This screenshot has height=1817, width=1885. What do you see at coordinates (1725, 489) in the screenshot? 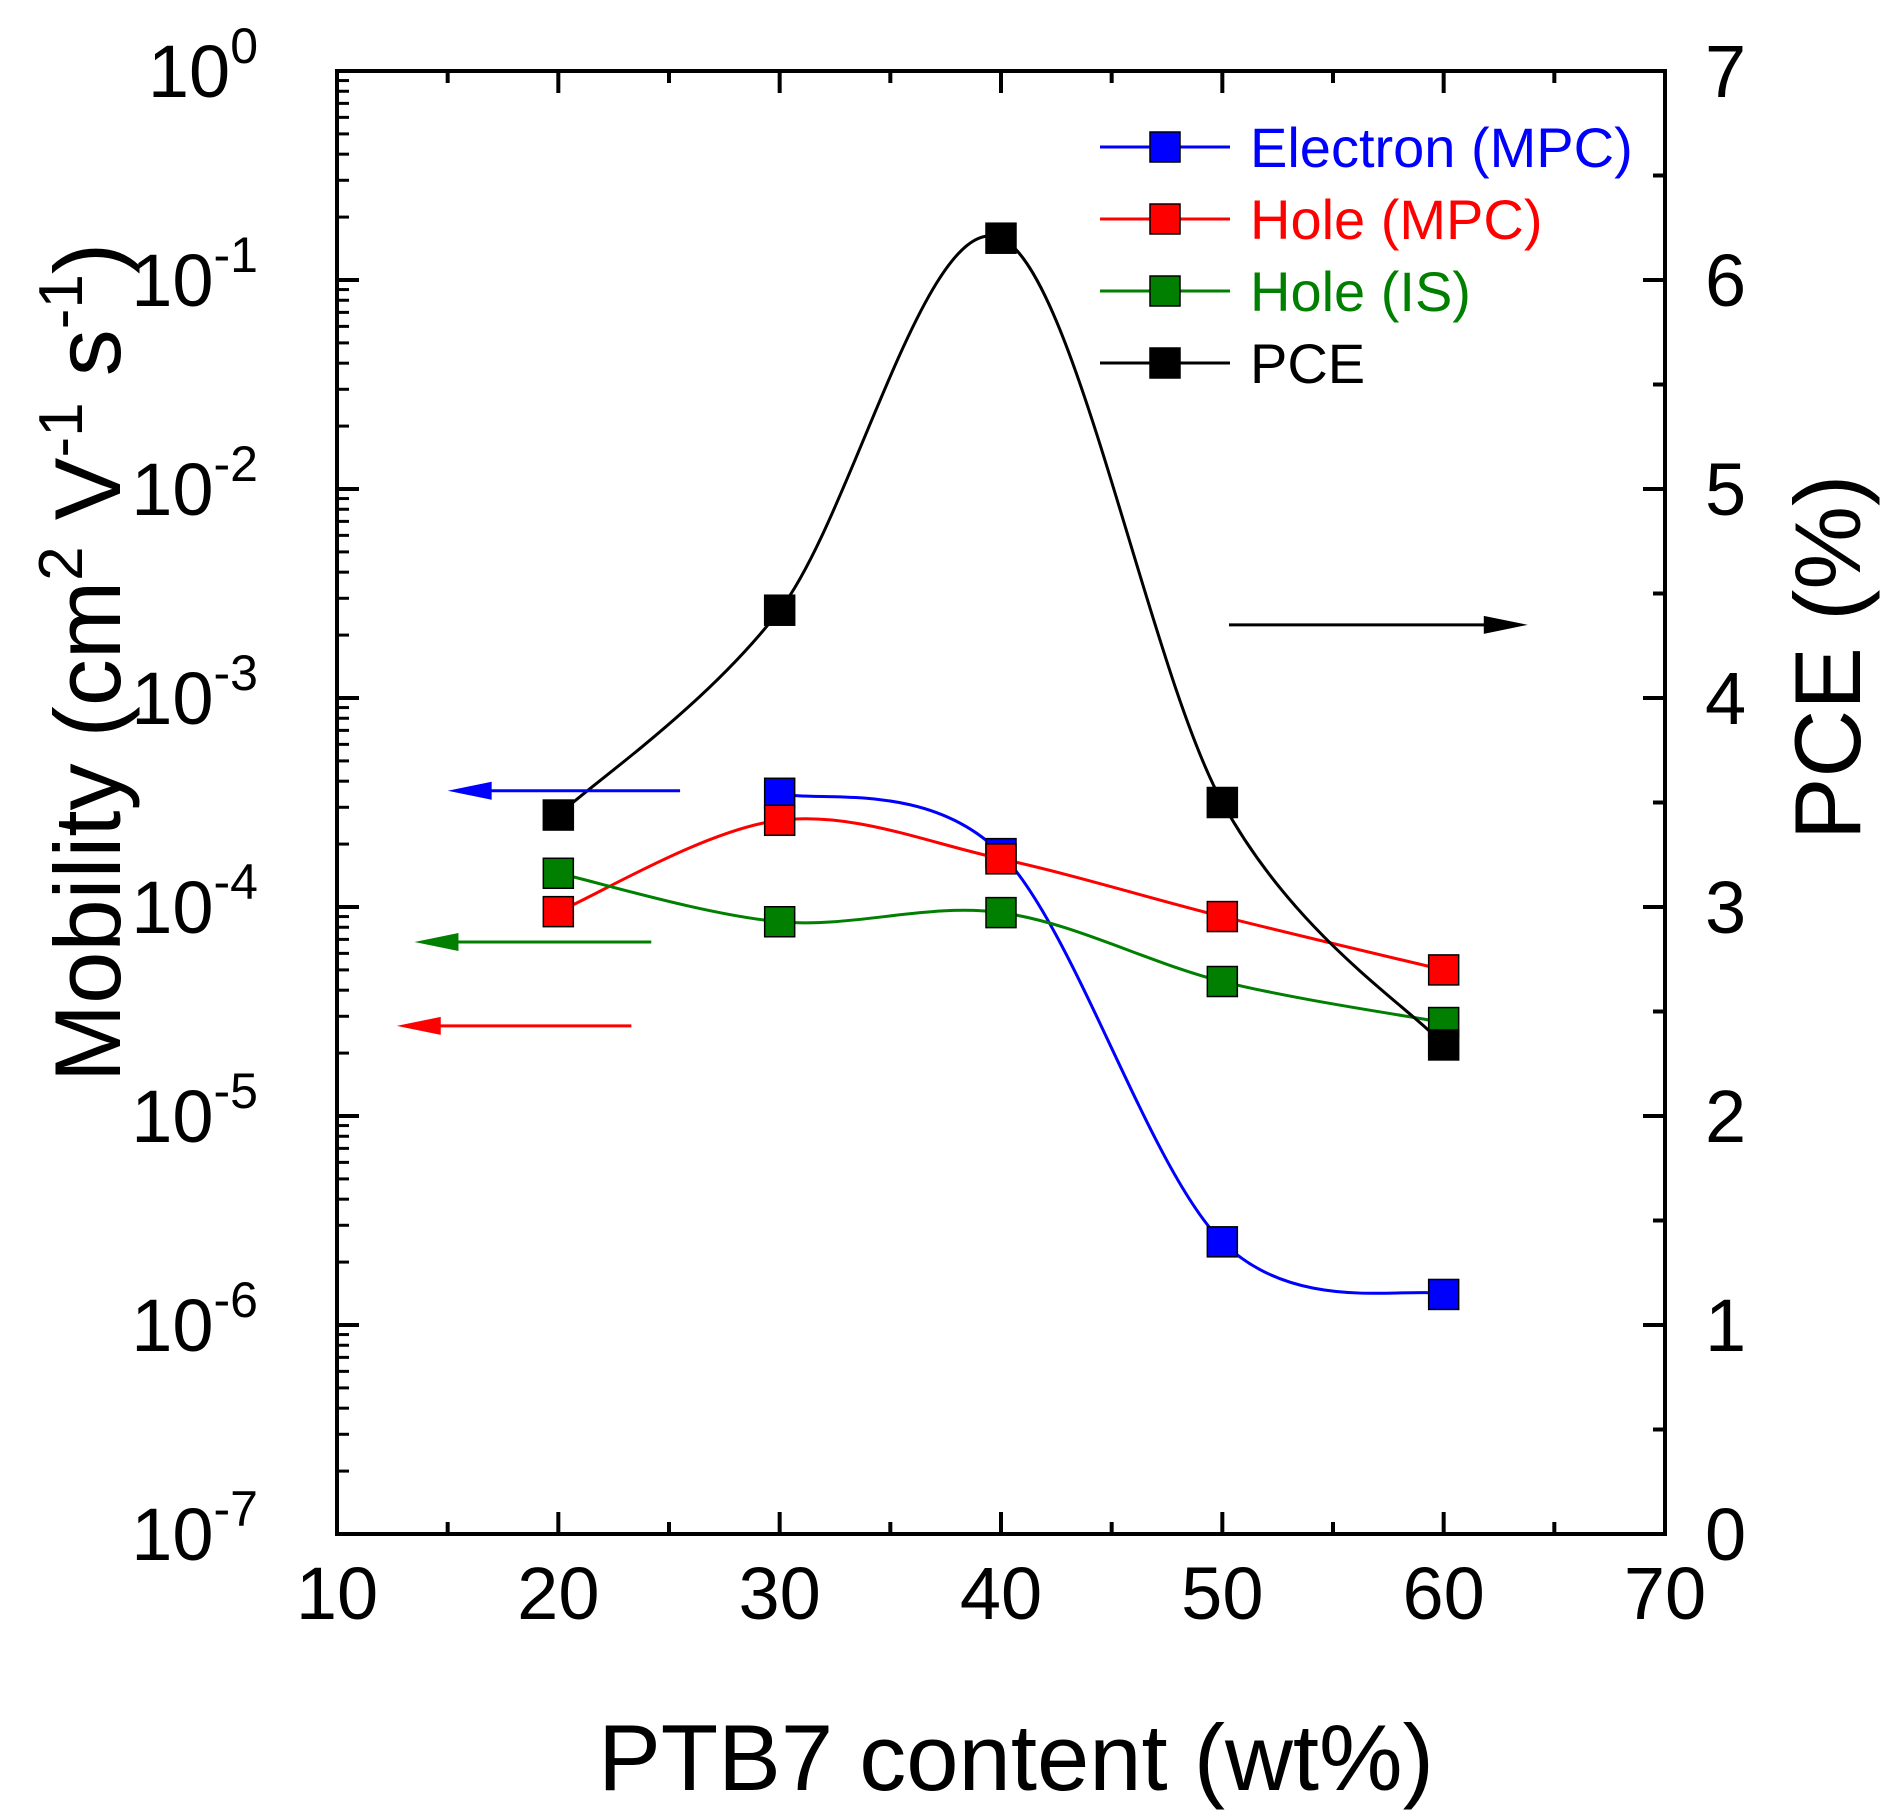
I see `y-right-tick-label: 5` at bounding box center [1725, 489].